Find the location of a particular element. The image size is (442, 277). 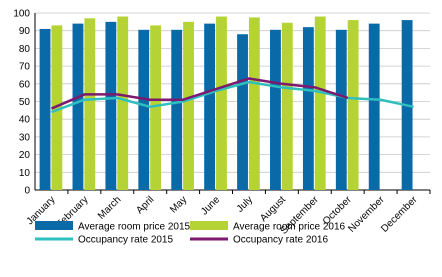

y-tick-label: 50 is located at coordinates (25, 102).